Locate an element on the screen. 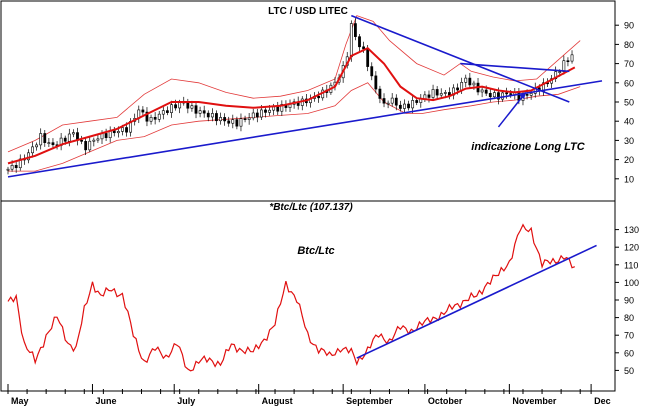  price-y-tick-label: 20 is located at coordinates (629, 160).